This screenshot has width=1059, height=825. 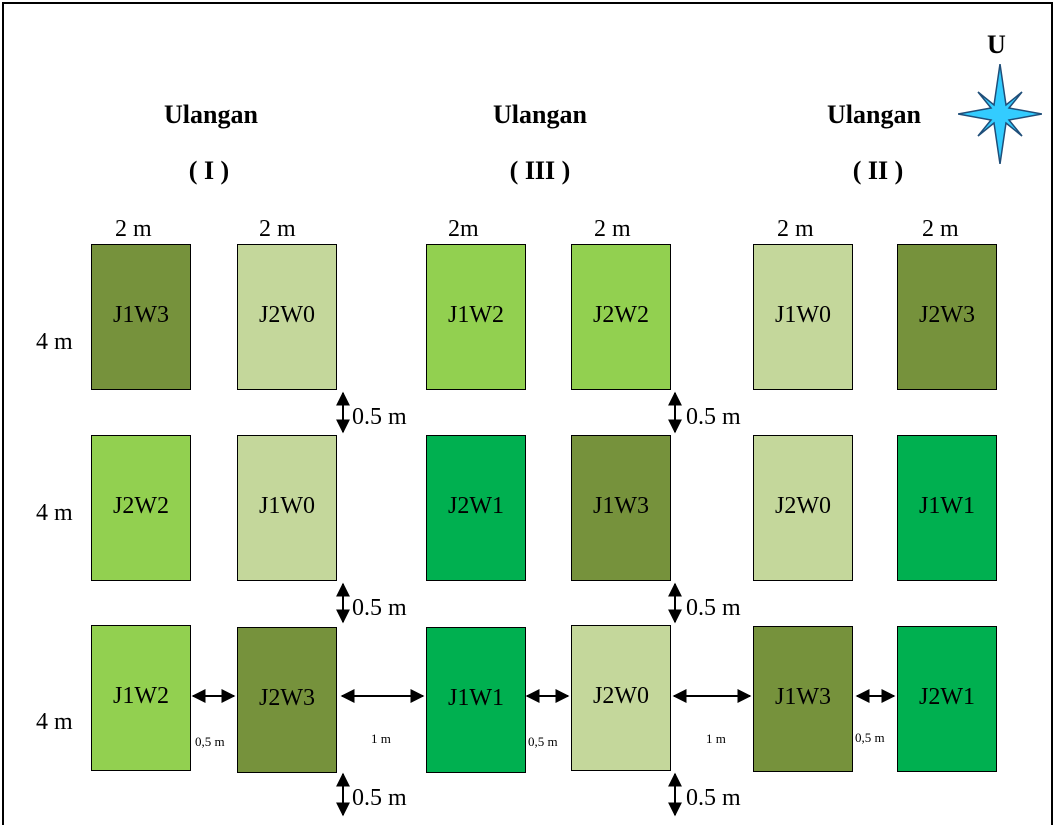 I want to click on replicate-3-heading: Ulangan, so click(x=874, y=114).